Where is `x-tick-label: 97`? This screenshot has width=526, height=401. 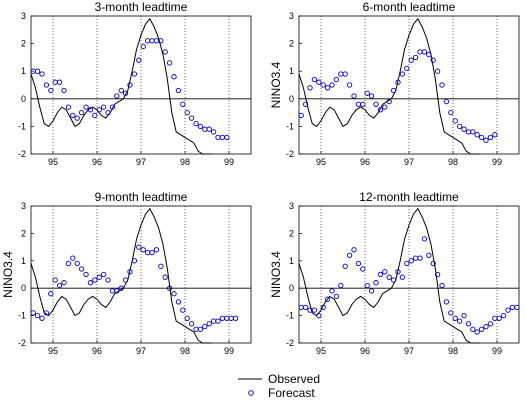
x-tick-label: 97 is located at coordinates (409, 351).